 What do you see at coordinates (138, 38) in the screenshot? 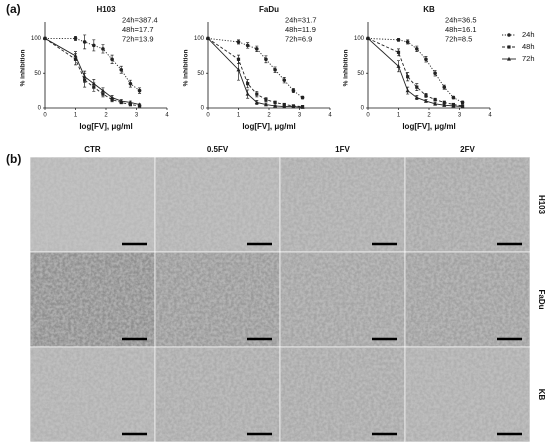
I see `annotation: 72h=13.9` at bounding box center [138, 38].